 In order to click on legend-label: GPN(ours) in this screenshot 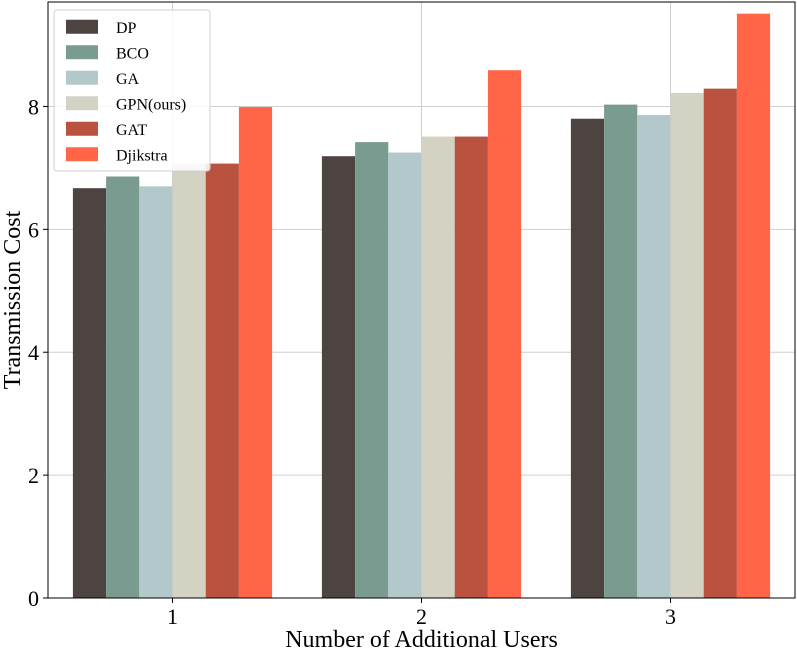, I will do `click(151, 104)`.